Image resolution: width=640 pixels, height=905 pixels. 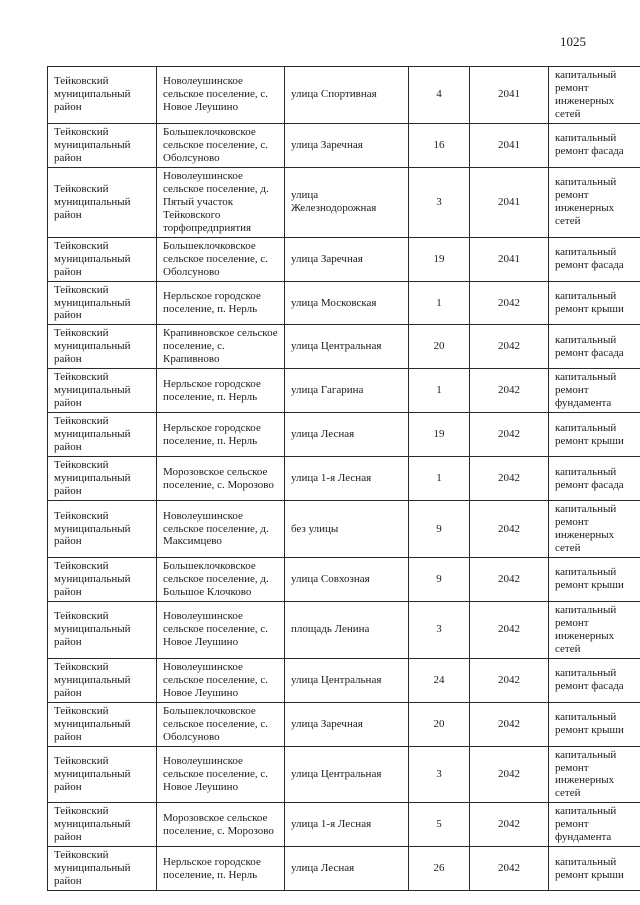 I want to click on house-number-cell: 4, so click(x=439, y=95).